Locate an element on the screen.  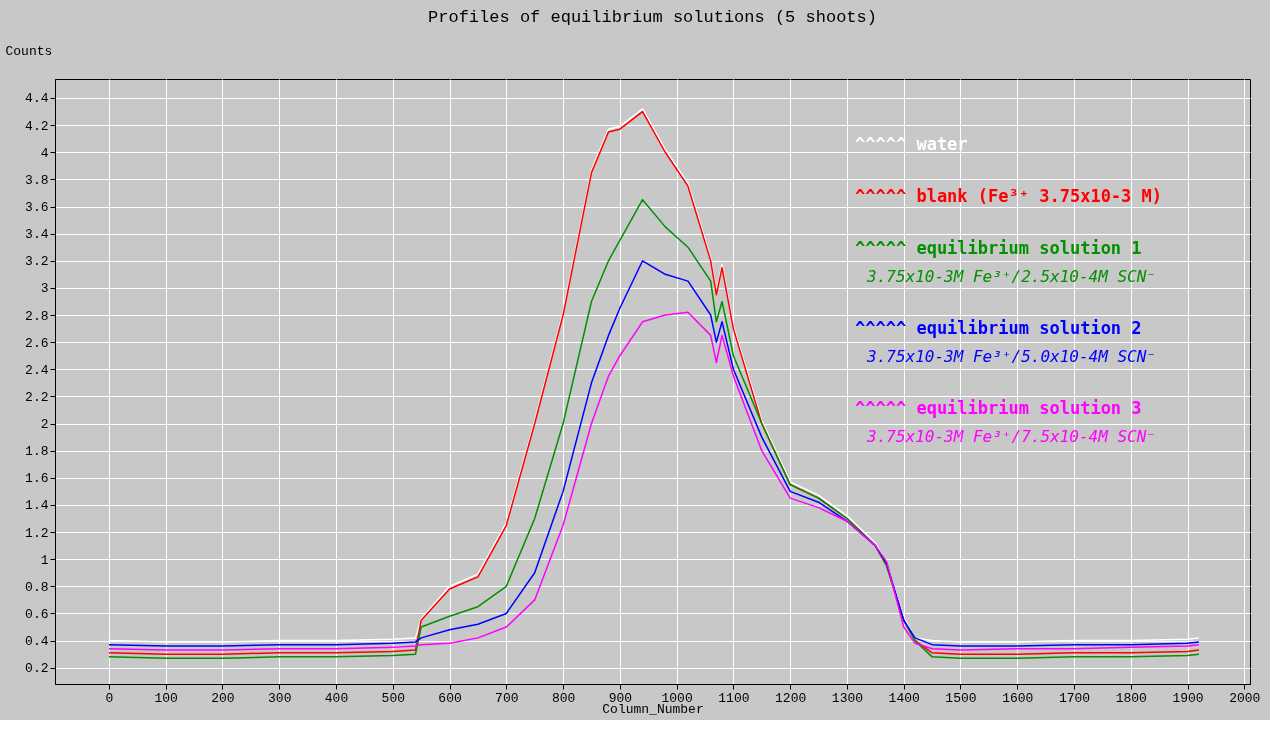
x-axis-title: Column_Number is located at coordinates (653, 709).